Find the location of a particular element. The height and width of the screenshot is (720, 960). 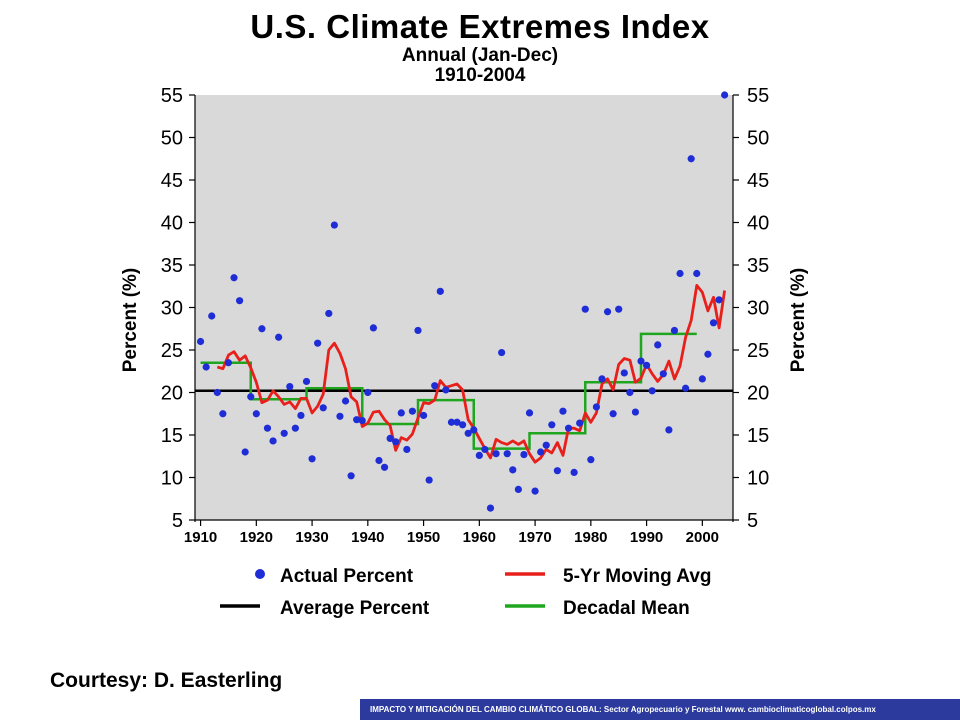

y-tick-label-right: 25 is located at coordinates (758, 351).